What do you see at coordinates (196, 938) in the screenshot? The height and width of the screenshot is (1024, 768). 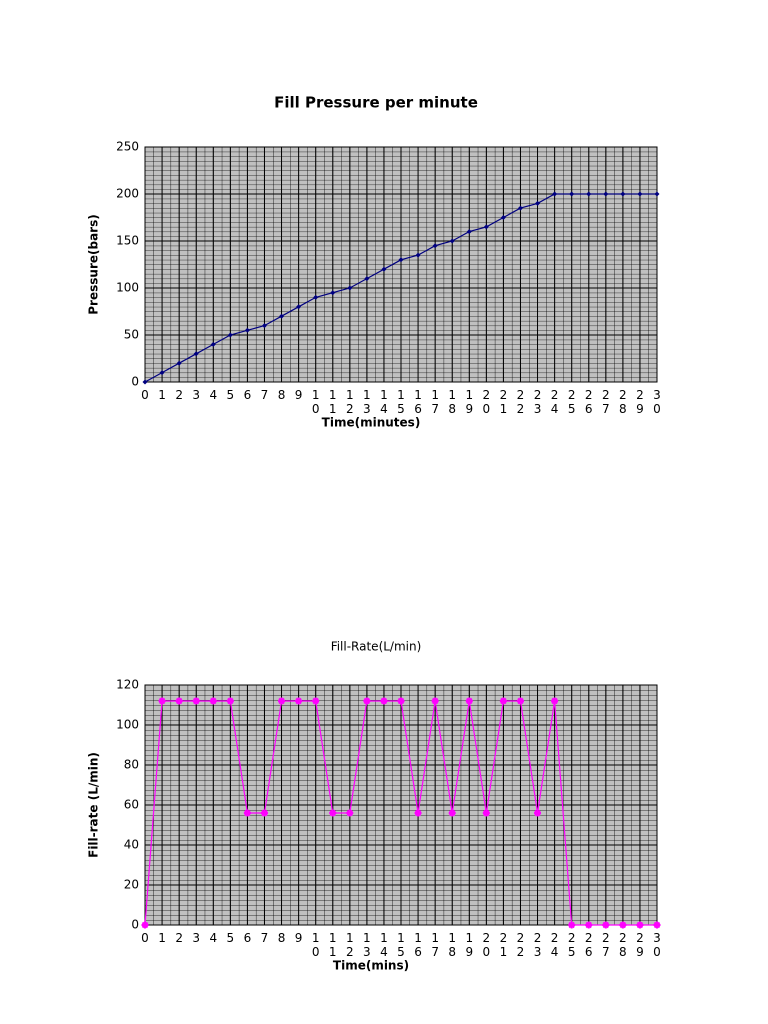 I see `x-tick-label: 3` at bounding box center [196, 938].